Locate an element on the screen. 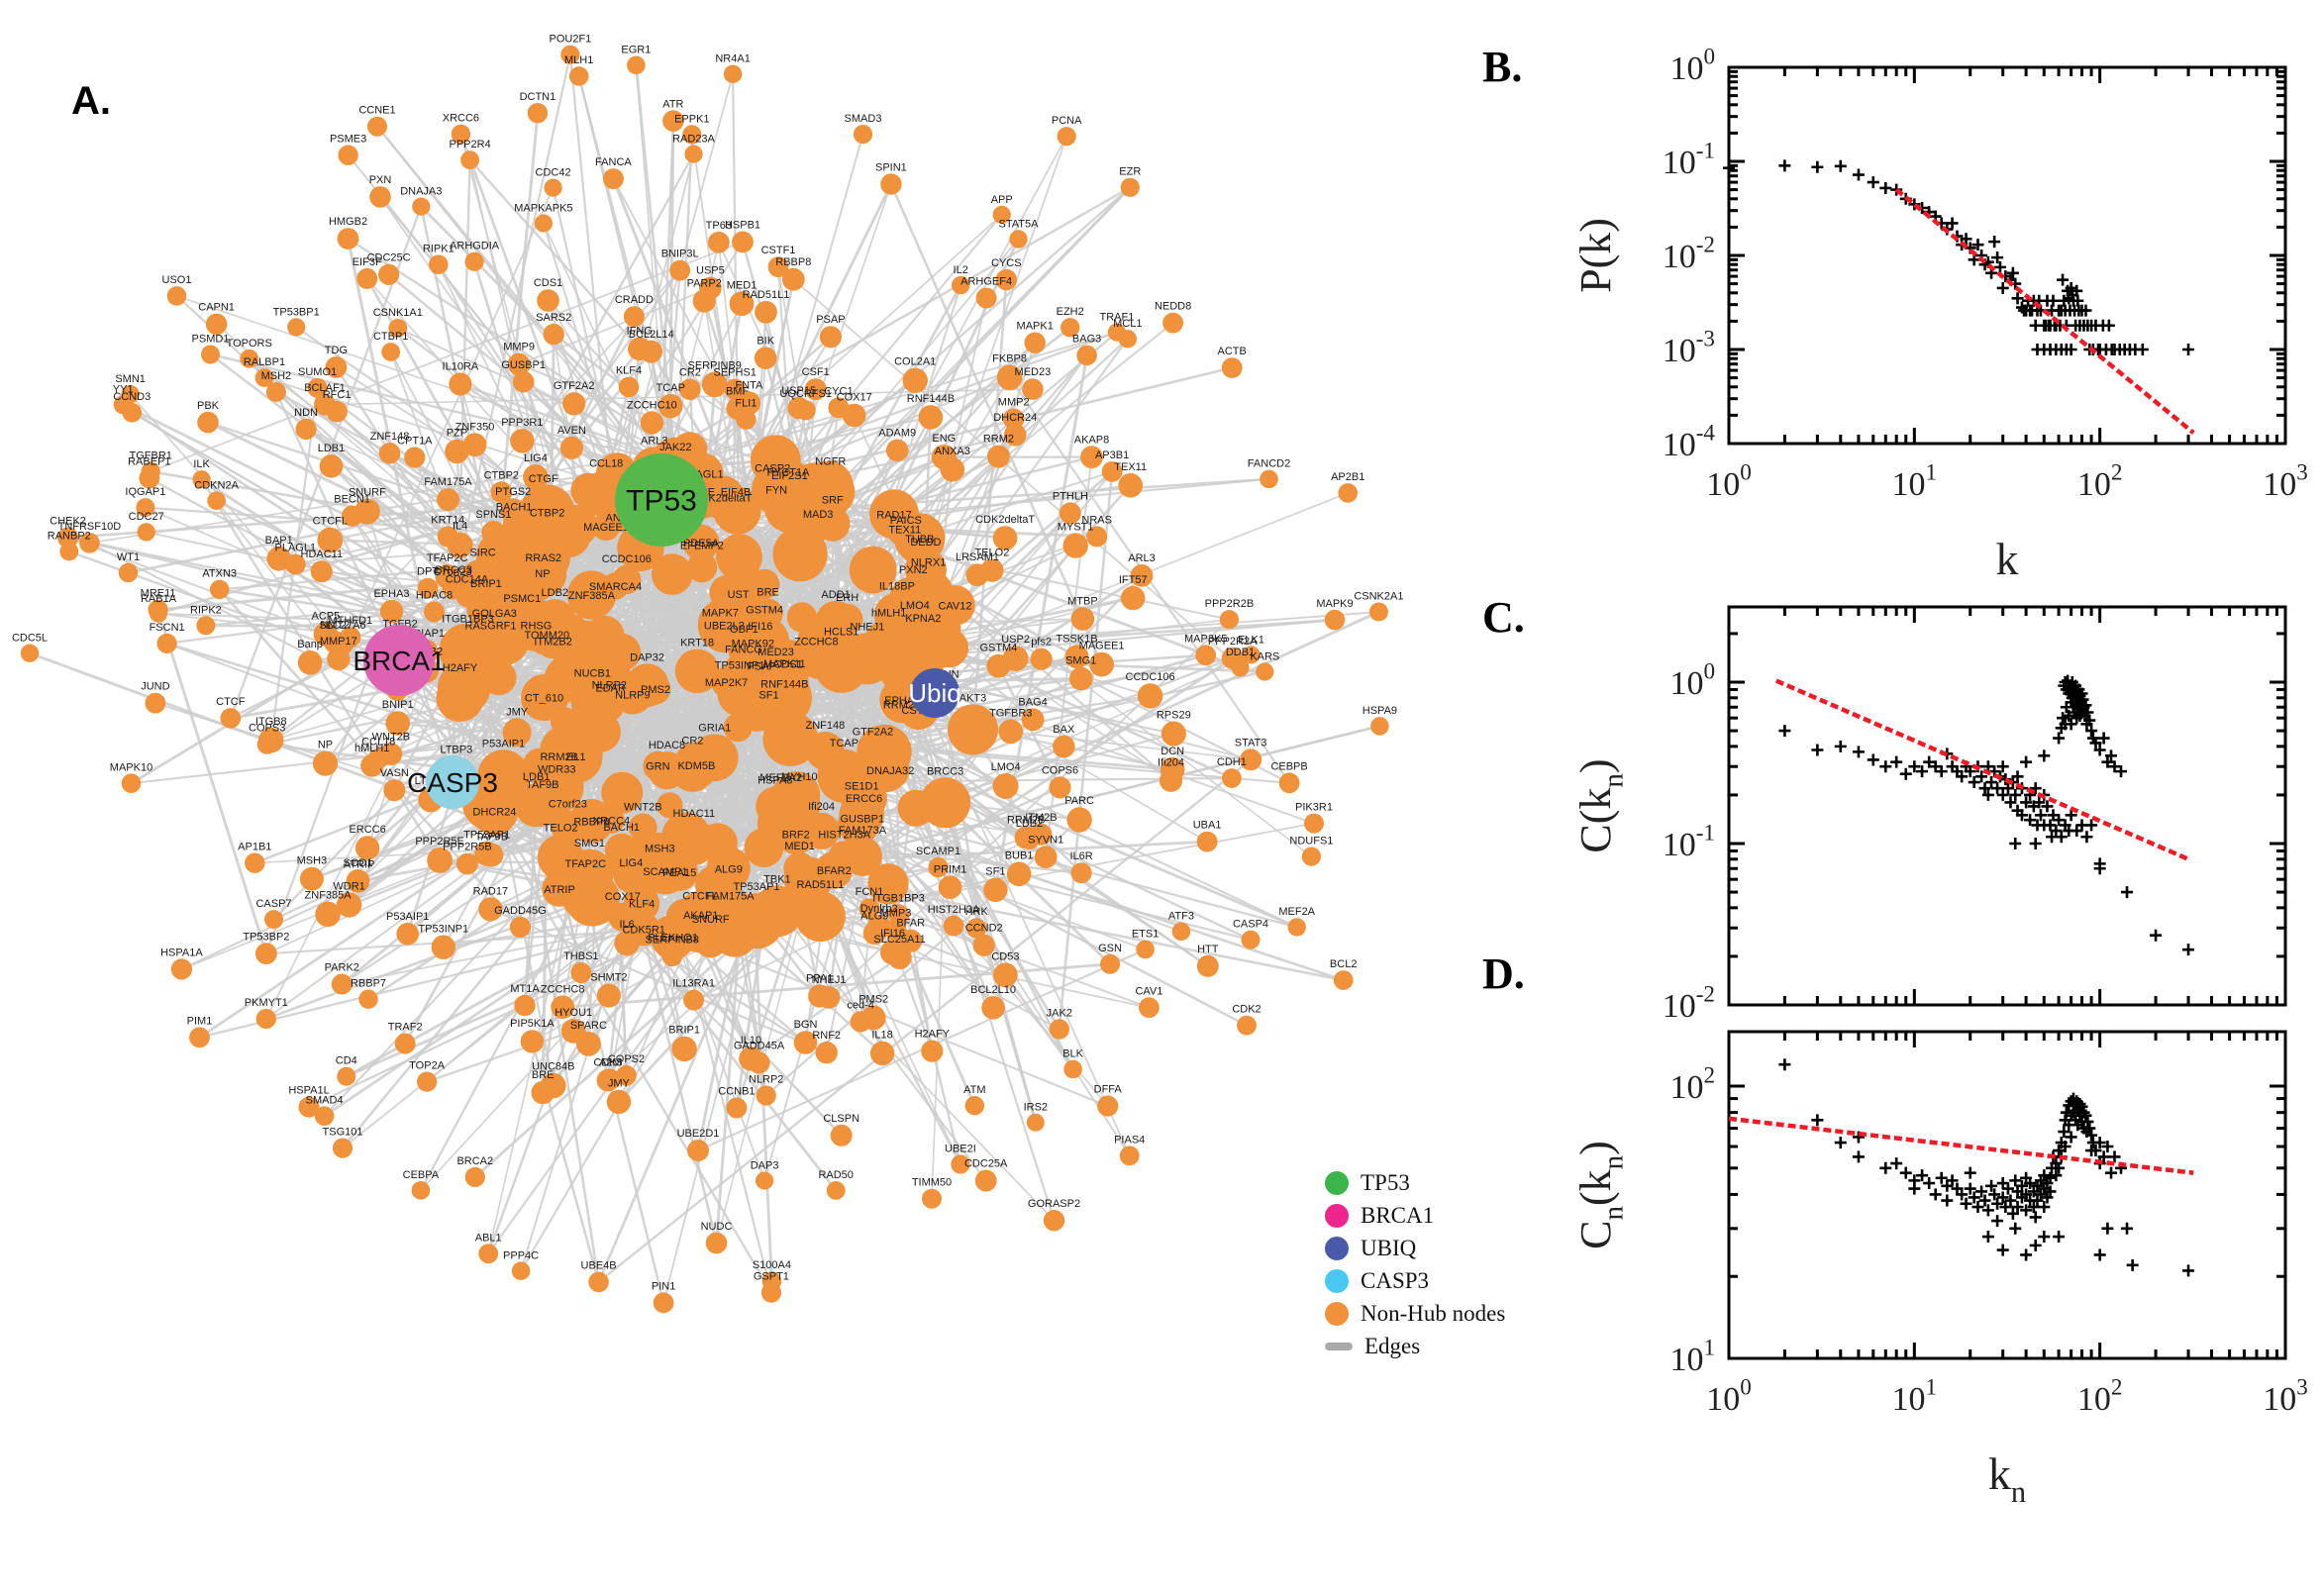 The height and width of the screenshot is (1596, 2323). hub-casp3: CASP3 is located at coordinates (453, 782).